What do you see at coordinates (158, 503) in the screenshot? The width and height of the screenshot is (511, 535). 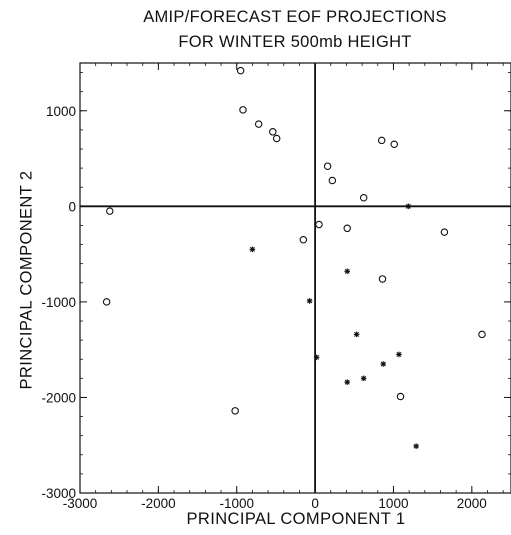 I see `x-tick-label: -2000` at bounding box center [158, 503].